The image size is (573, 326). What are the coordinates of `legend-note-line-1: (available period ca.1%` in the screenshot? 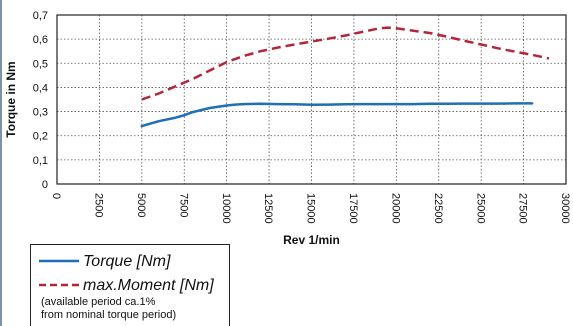 It's located at (98, 302).